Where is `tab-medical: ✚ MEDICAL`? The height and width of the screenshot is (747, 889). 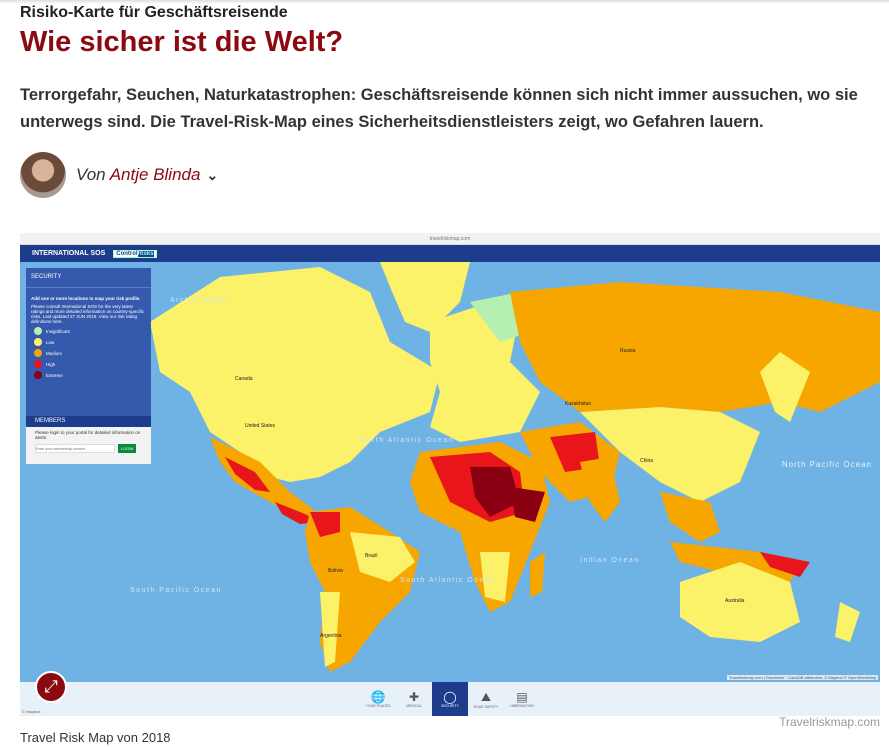 tab-medical: ✚ MEDICAL is located at coordinates (414, 699).